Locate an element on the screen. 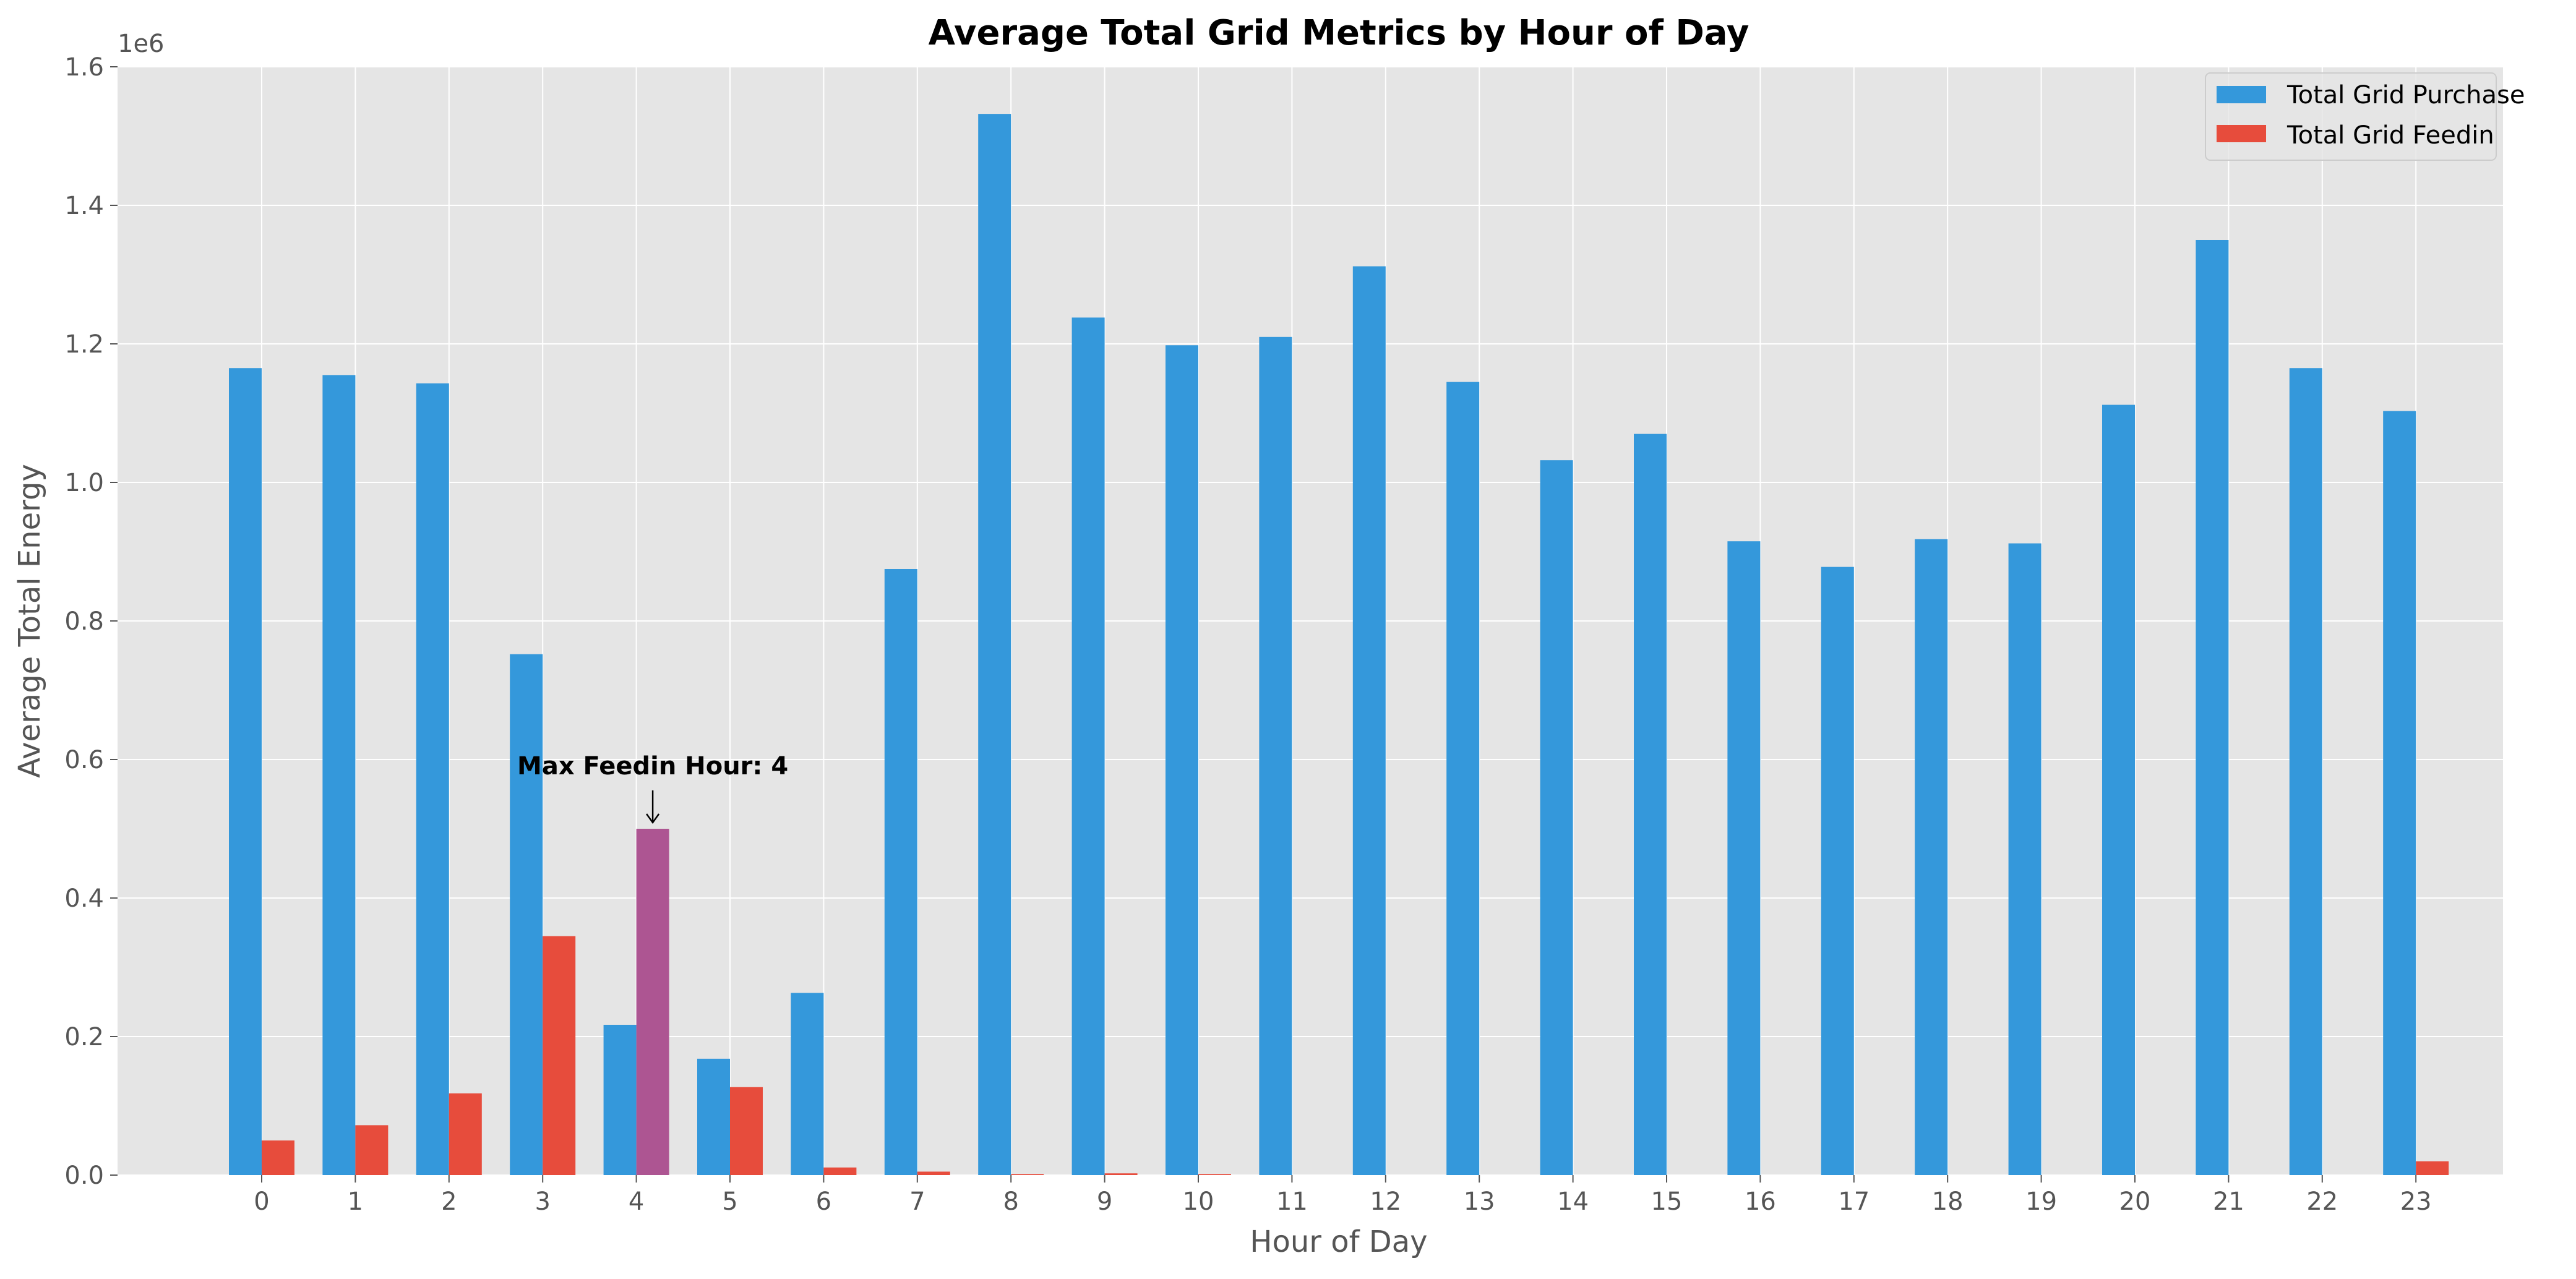  y-tick-label: 1.0 is located at coordinates (84, 483).